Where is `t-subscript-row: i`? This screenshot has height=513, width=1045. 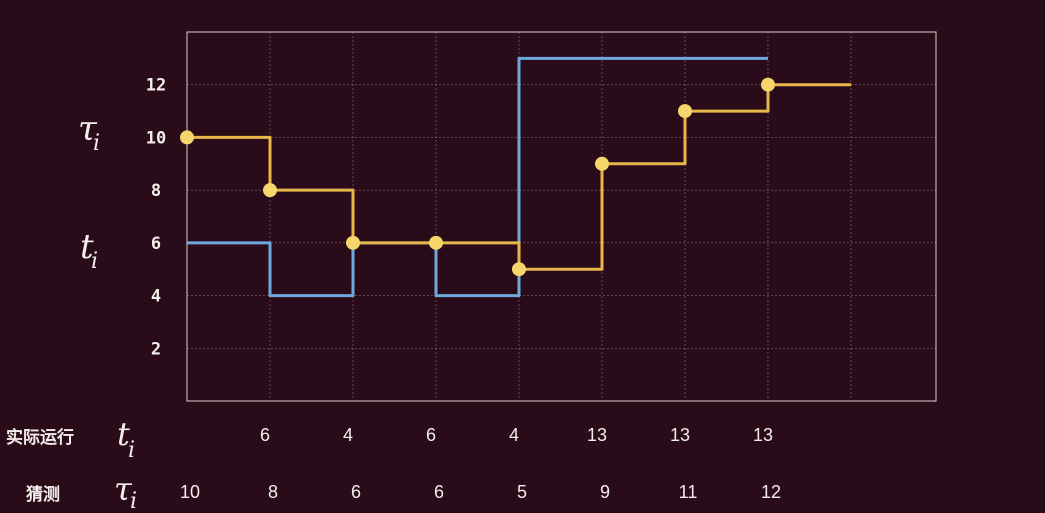 t-subscript-row: i is located at coordinates (131, 450).